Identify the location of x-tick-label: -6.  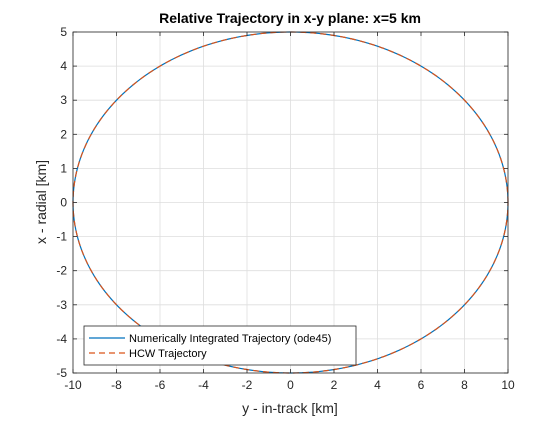
(160, 385).